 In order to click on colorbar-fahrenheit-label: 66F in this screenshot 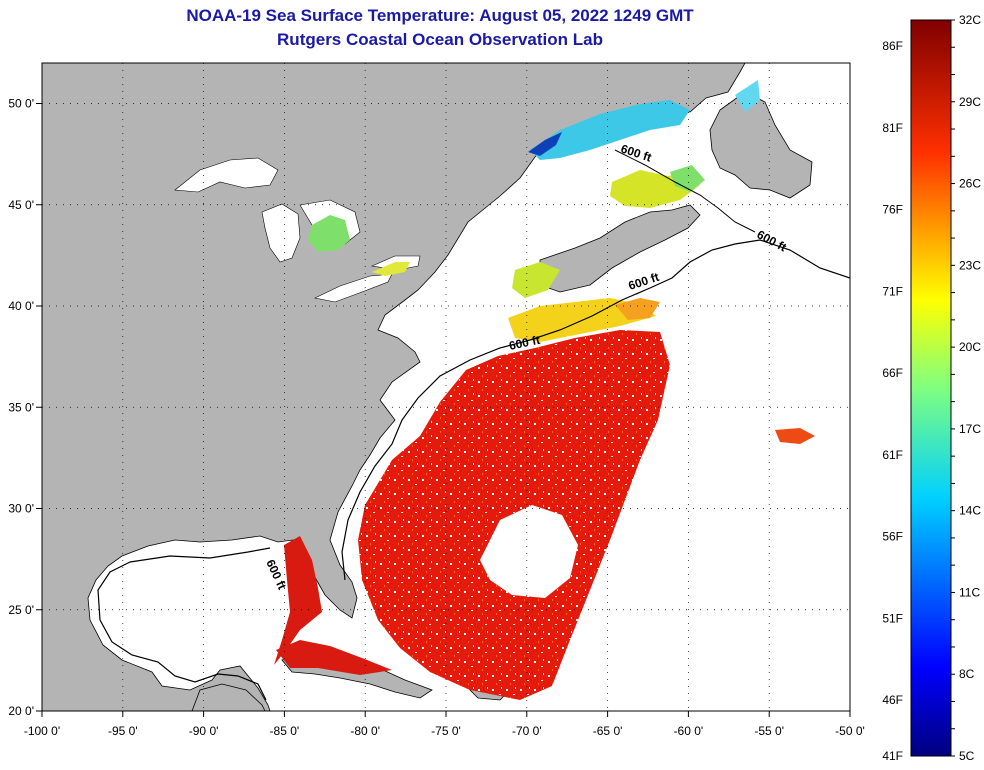, I will do `click(892, 373)`.